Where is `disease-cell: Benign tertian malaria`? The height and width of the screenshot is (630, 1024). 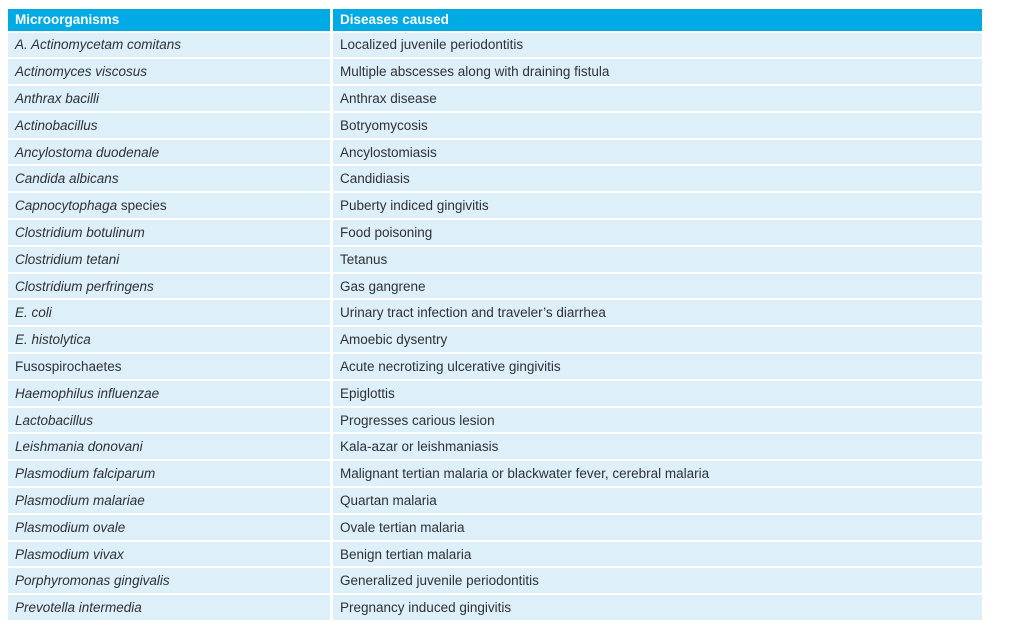
disease-cell: Benign tertian malaria is located at coordinates (656, 554).